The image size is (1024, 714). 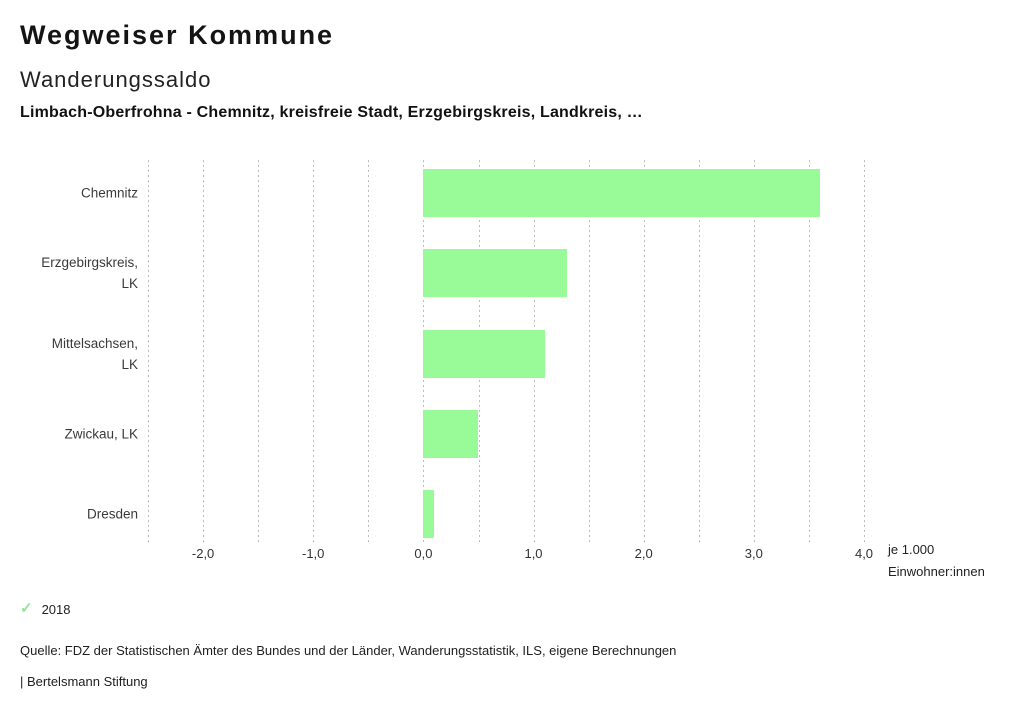 I want to click on legend-item-2018: ✓ 2018, so click(x=45, y=609).